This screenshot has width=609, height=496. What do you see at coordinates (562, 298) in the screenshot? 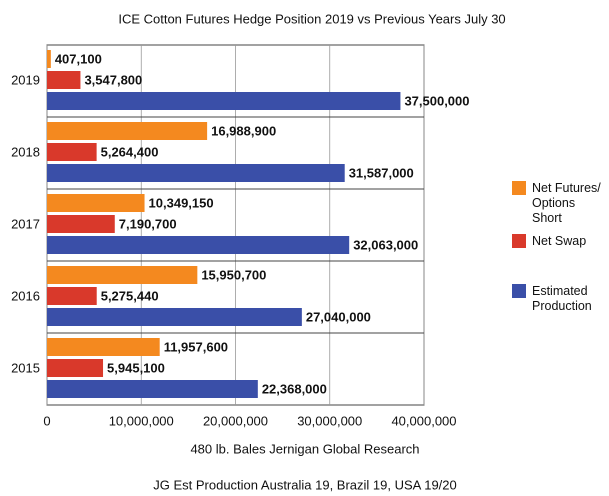
I see `legend-label: Estimated Production` at bounding box center [562, 298].